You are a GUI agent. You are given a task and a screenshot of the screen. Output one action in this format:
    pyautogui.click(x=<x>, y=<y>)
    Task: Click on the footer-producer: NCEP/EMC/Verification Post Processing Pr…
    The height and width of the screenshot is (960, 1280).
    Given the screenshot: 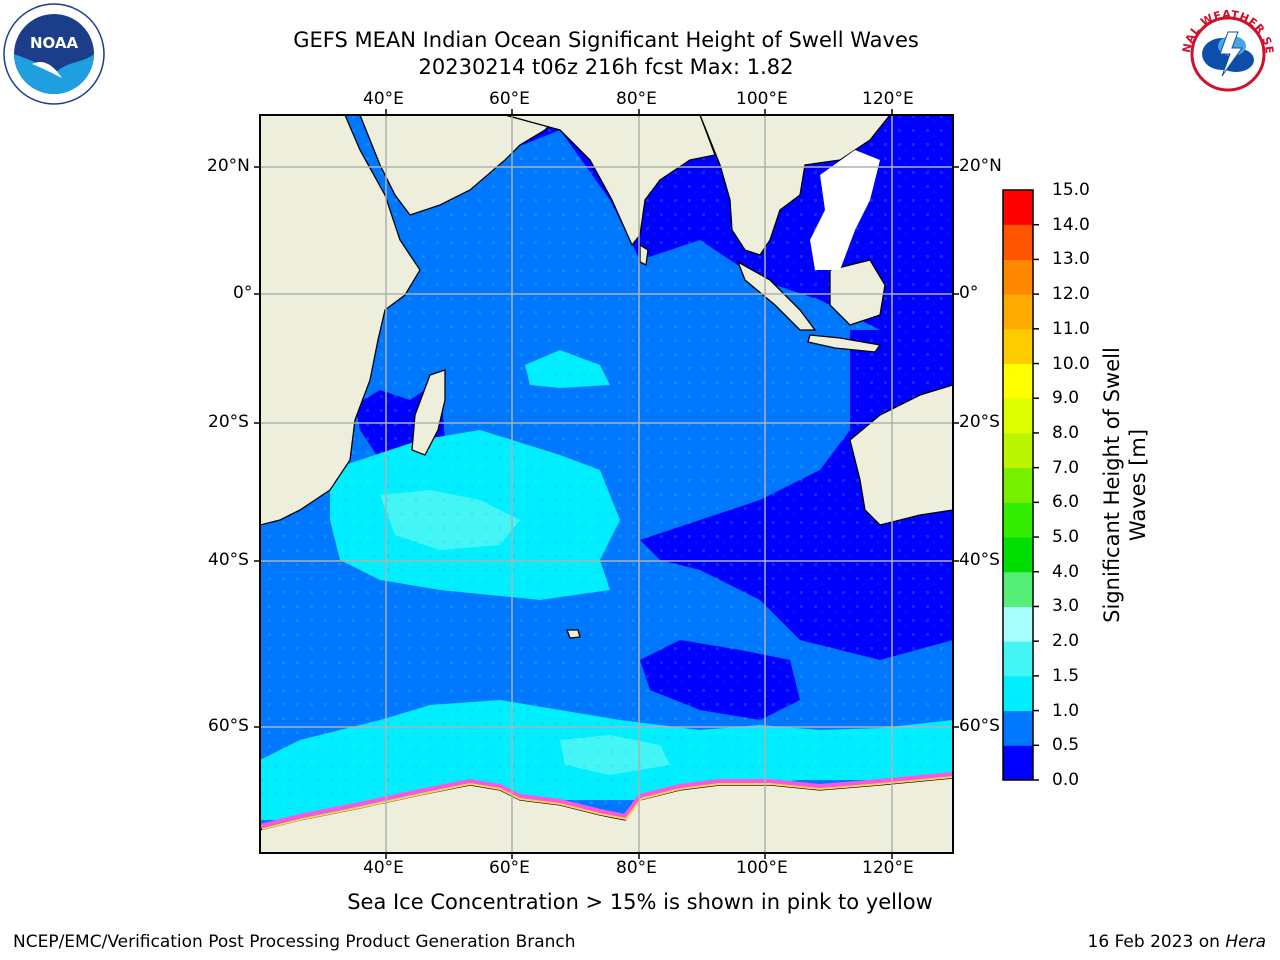 What is the action you would take?
    pyautogui.click(x=294, y=942)
    